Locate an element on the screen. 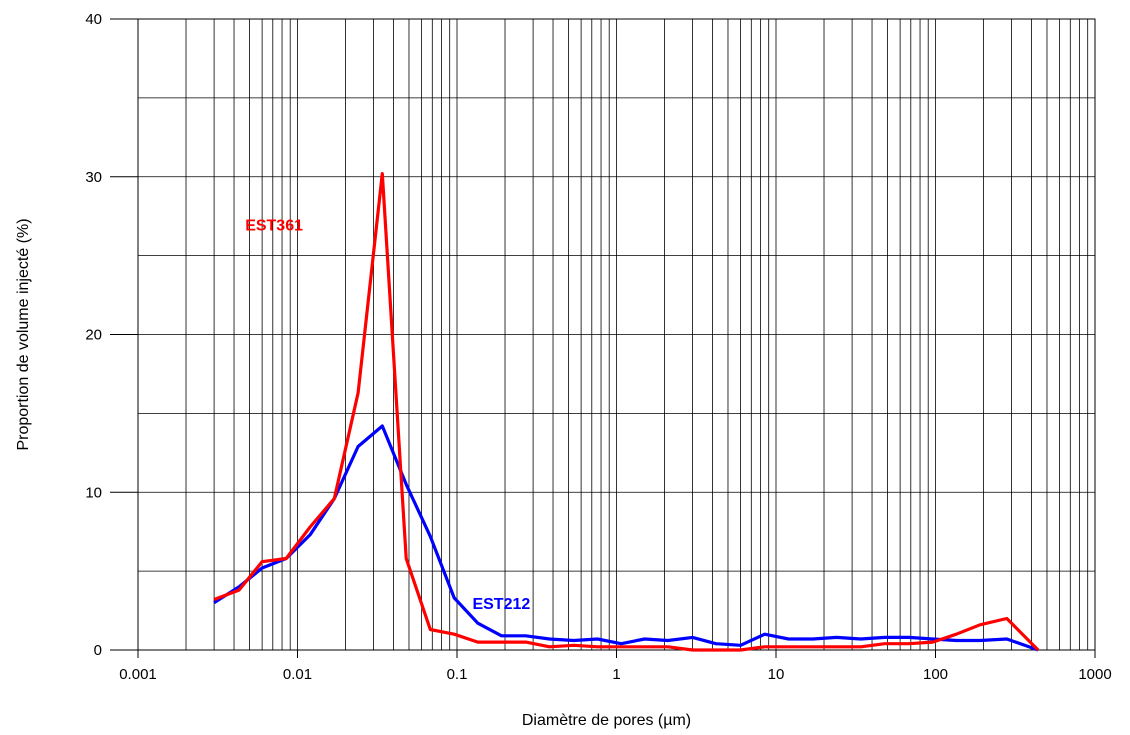 The width and height of the screenshot is (1130, 735). x-axis-ticks: 0.001 0.01 0.1 1 10 100 1000 is located at coordinates (615, 666).